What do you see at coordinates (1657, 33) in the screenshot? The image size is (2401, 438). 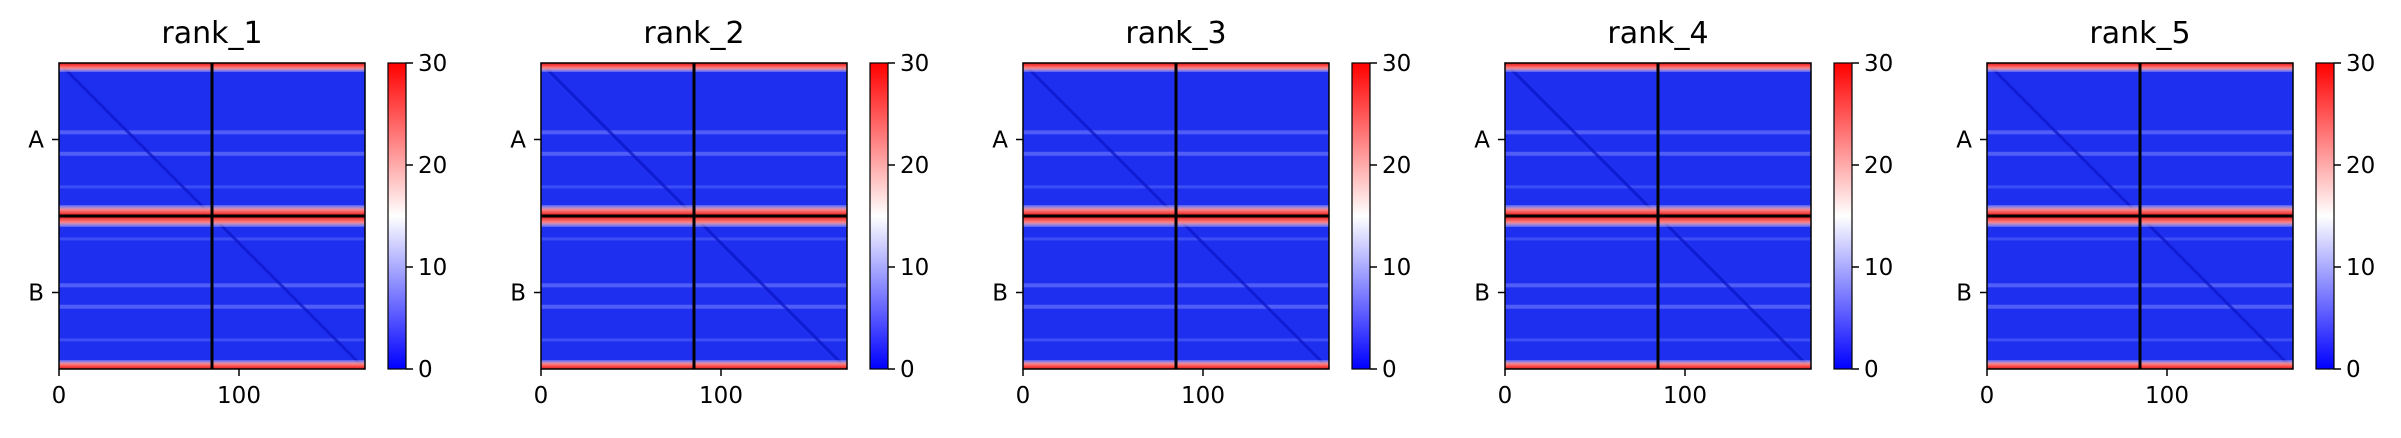 I see `panel-title: rank_4` at bounding box center [1657, 33].